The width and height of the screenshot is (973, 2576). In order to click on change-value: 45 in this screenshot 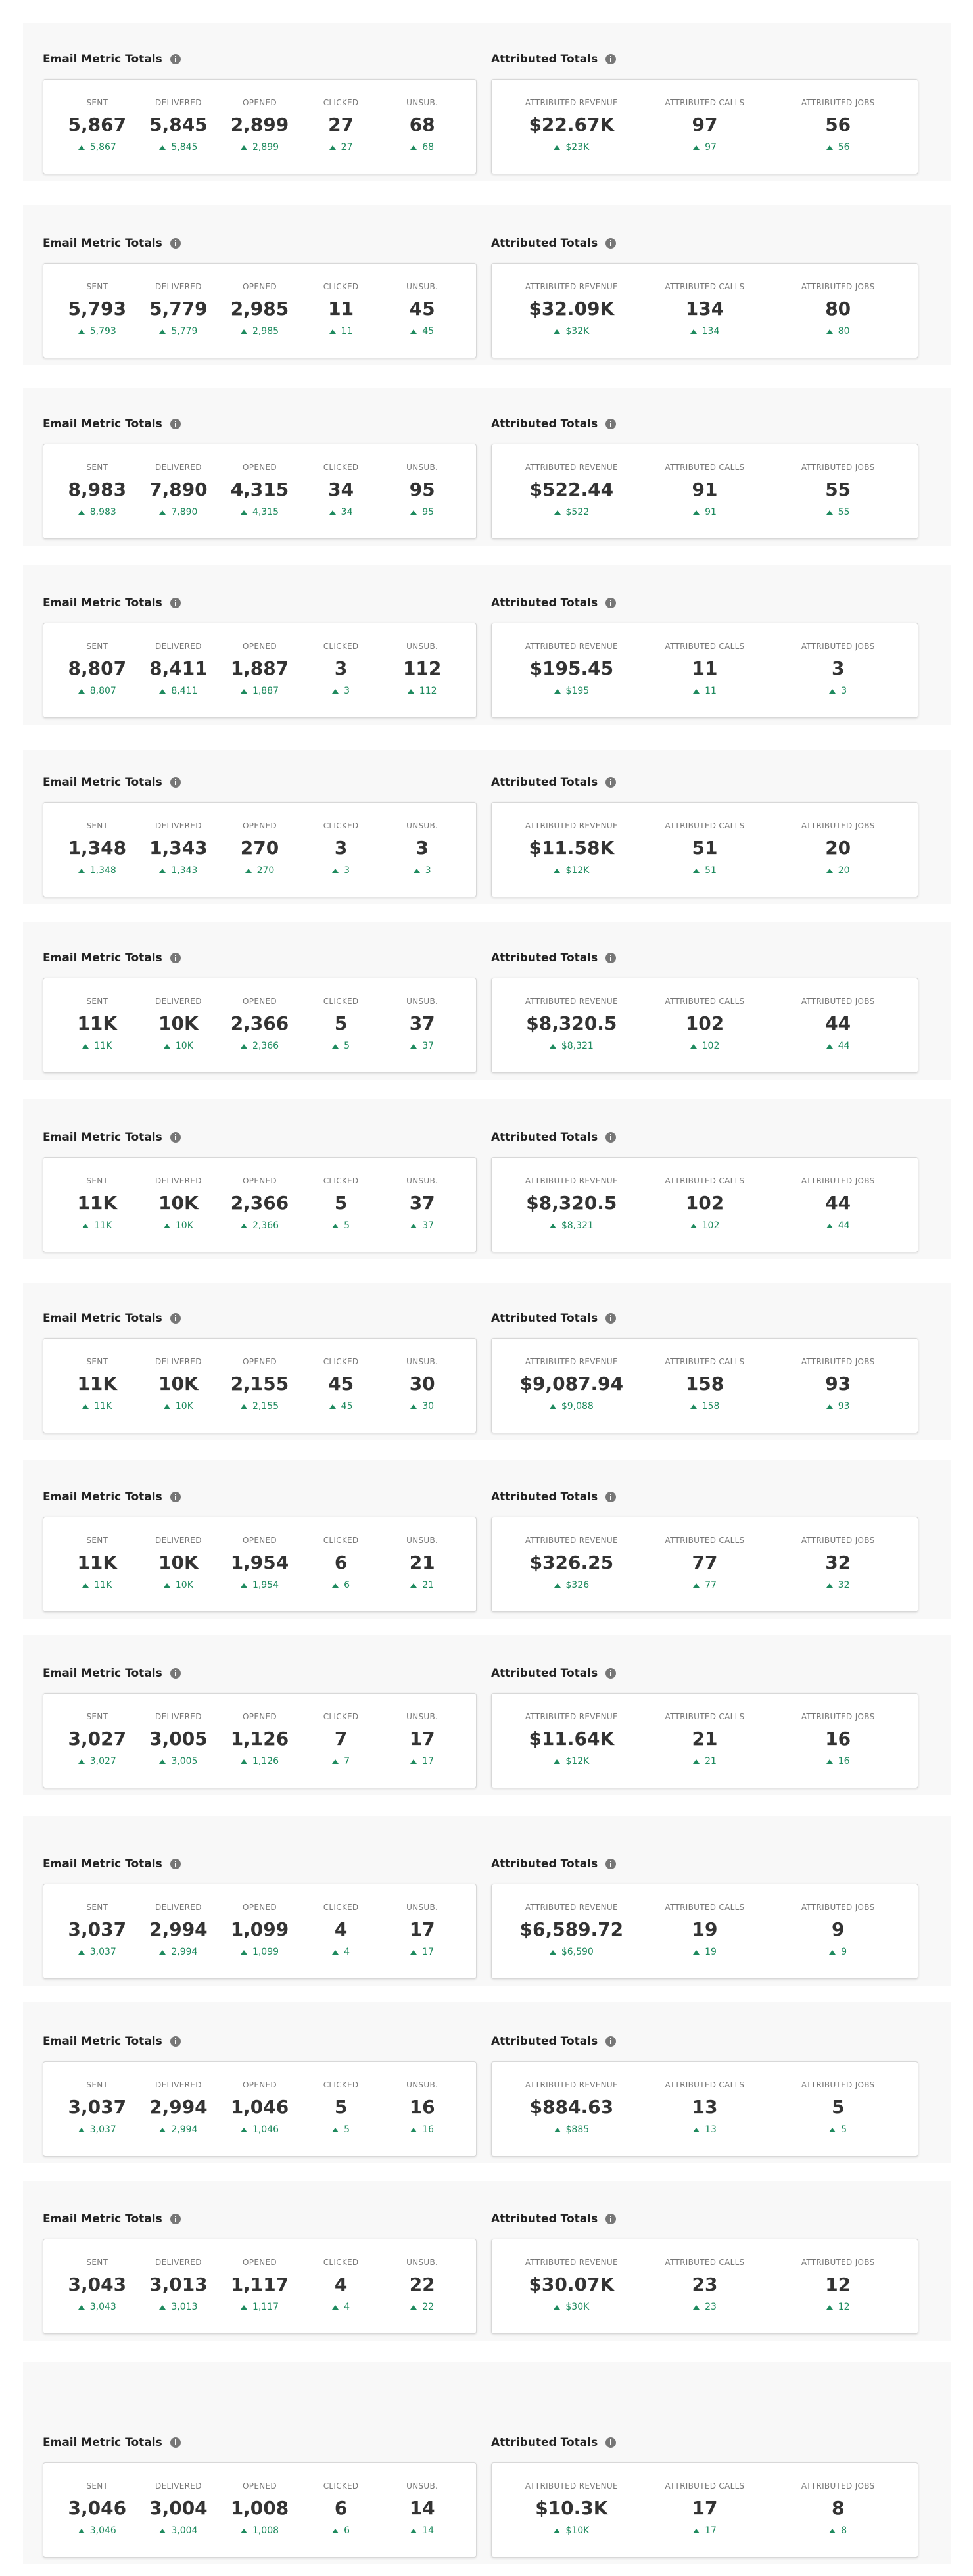, I will do `click(347, 1406)`.